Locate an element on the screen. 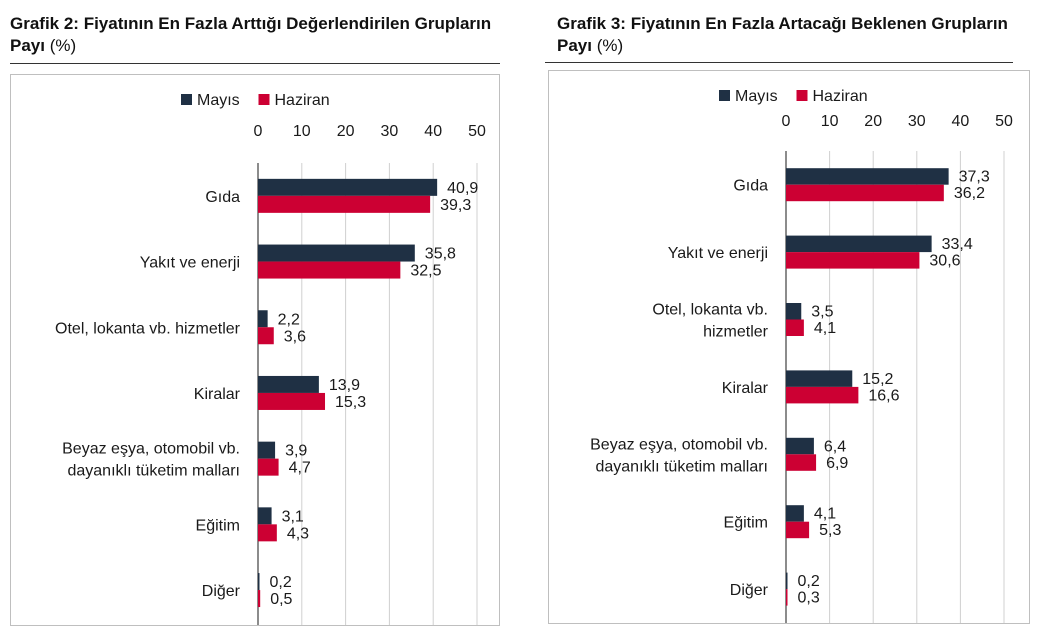 This screenshot has height=630, width=1060. data-label: 15,3 is located at coordinates (350, 402).